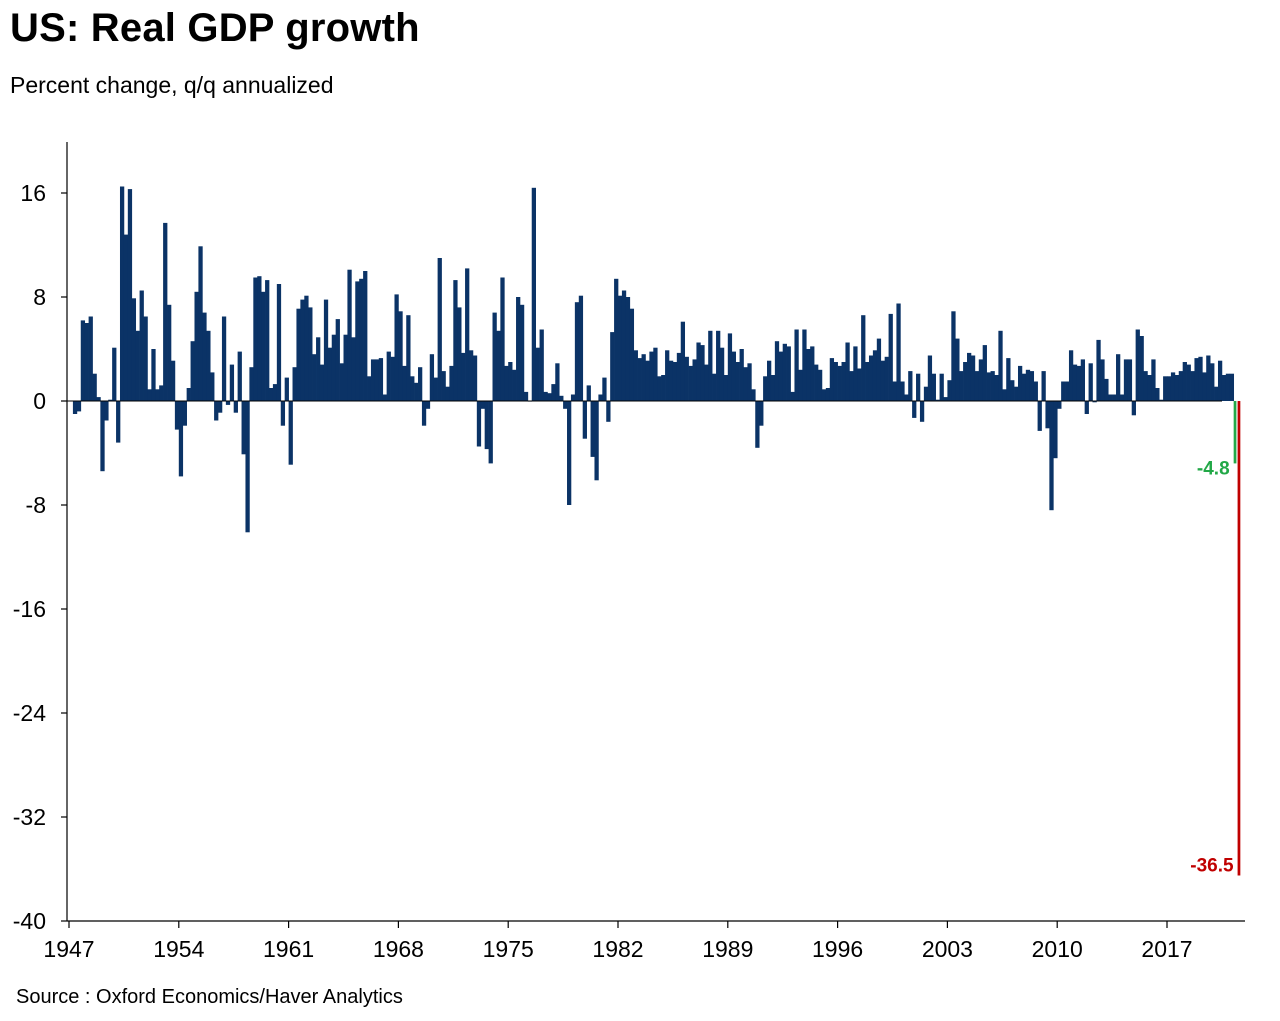  What do you see at coordinates (29, 921) in the screenshot?
I see `y-tick-label: -40` at bounding box center [29, 921].